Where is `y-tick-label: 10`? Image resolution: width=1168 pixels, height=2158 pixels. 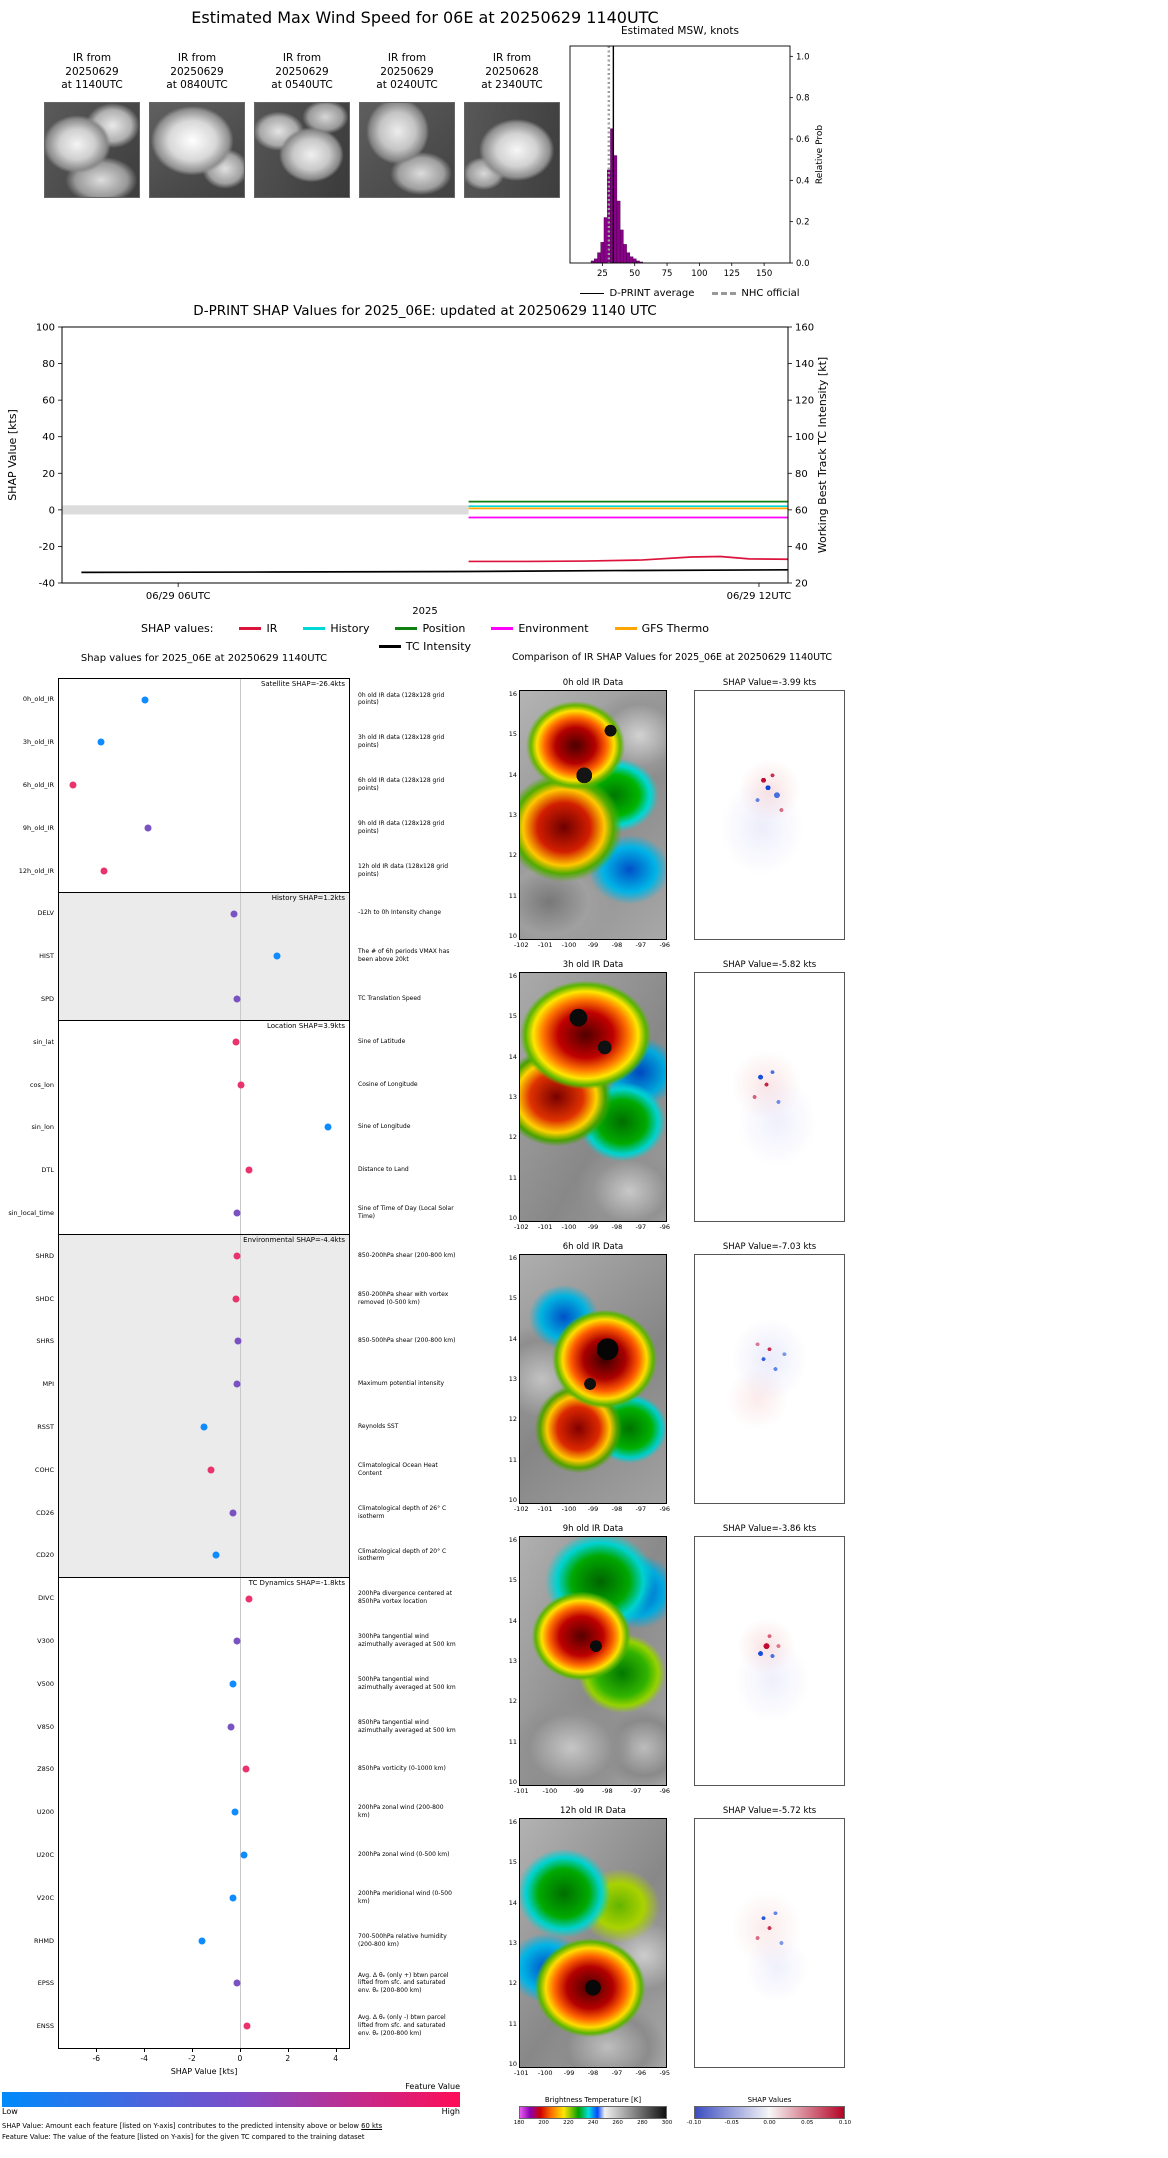 y-tick-label: 10 is located at coordinates (512, 2064).